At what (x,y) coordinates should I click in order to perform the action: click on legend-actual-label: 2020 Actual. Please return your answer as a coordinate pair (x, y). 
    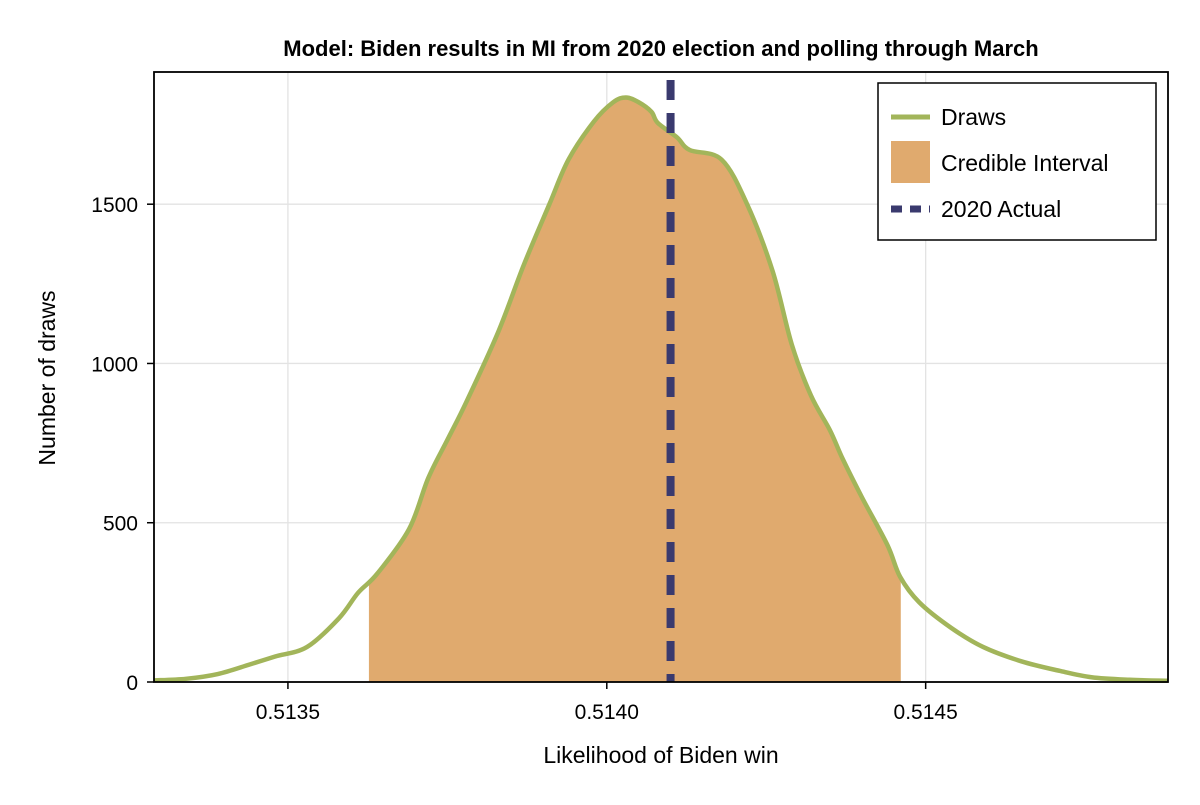
    Looking at the image, I should click on (1001, 209).